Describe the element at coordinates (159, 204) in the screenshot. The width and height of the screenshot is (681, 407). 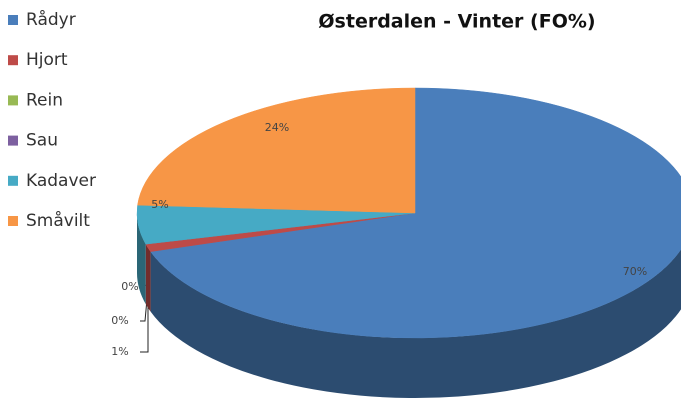
I see `data-label: 5%` at that location.